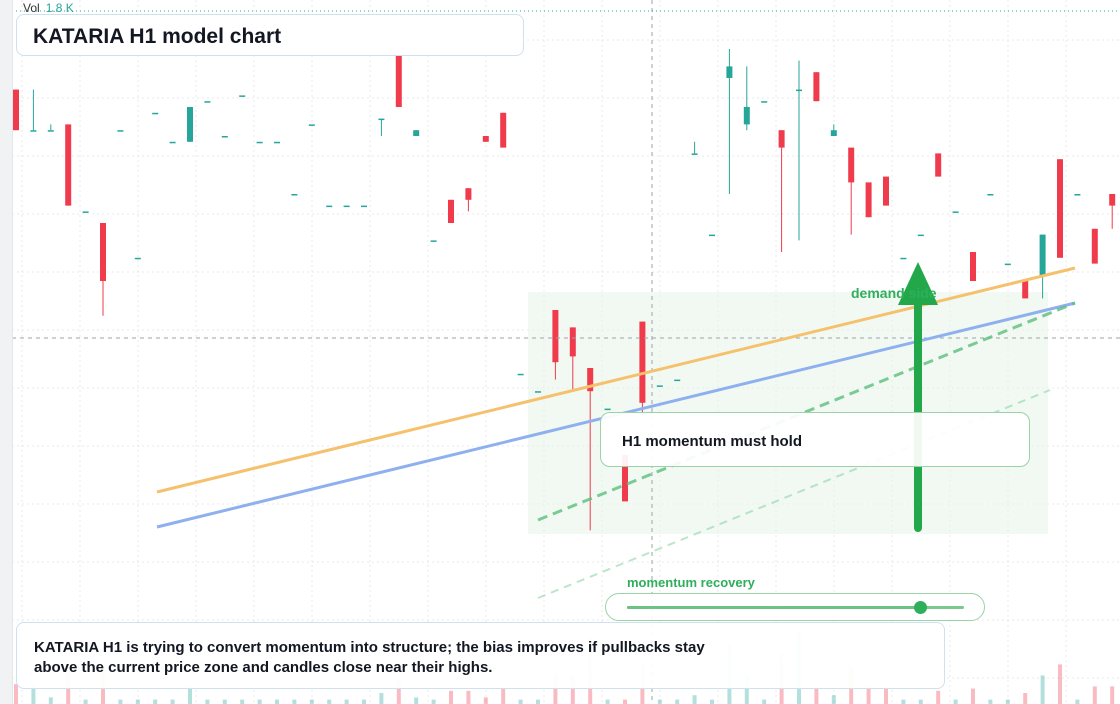  I want to click on slider-track, so click(795, 607).